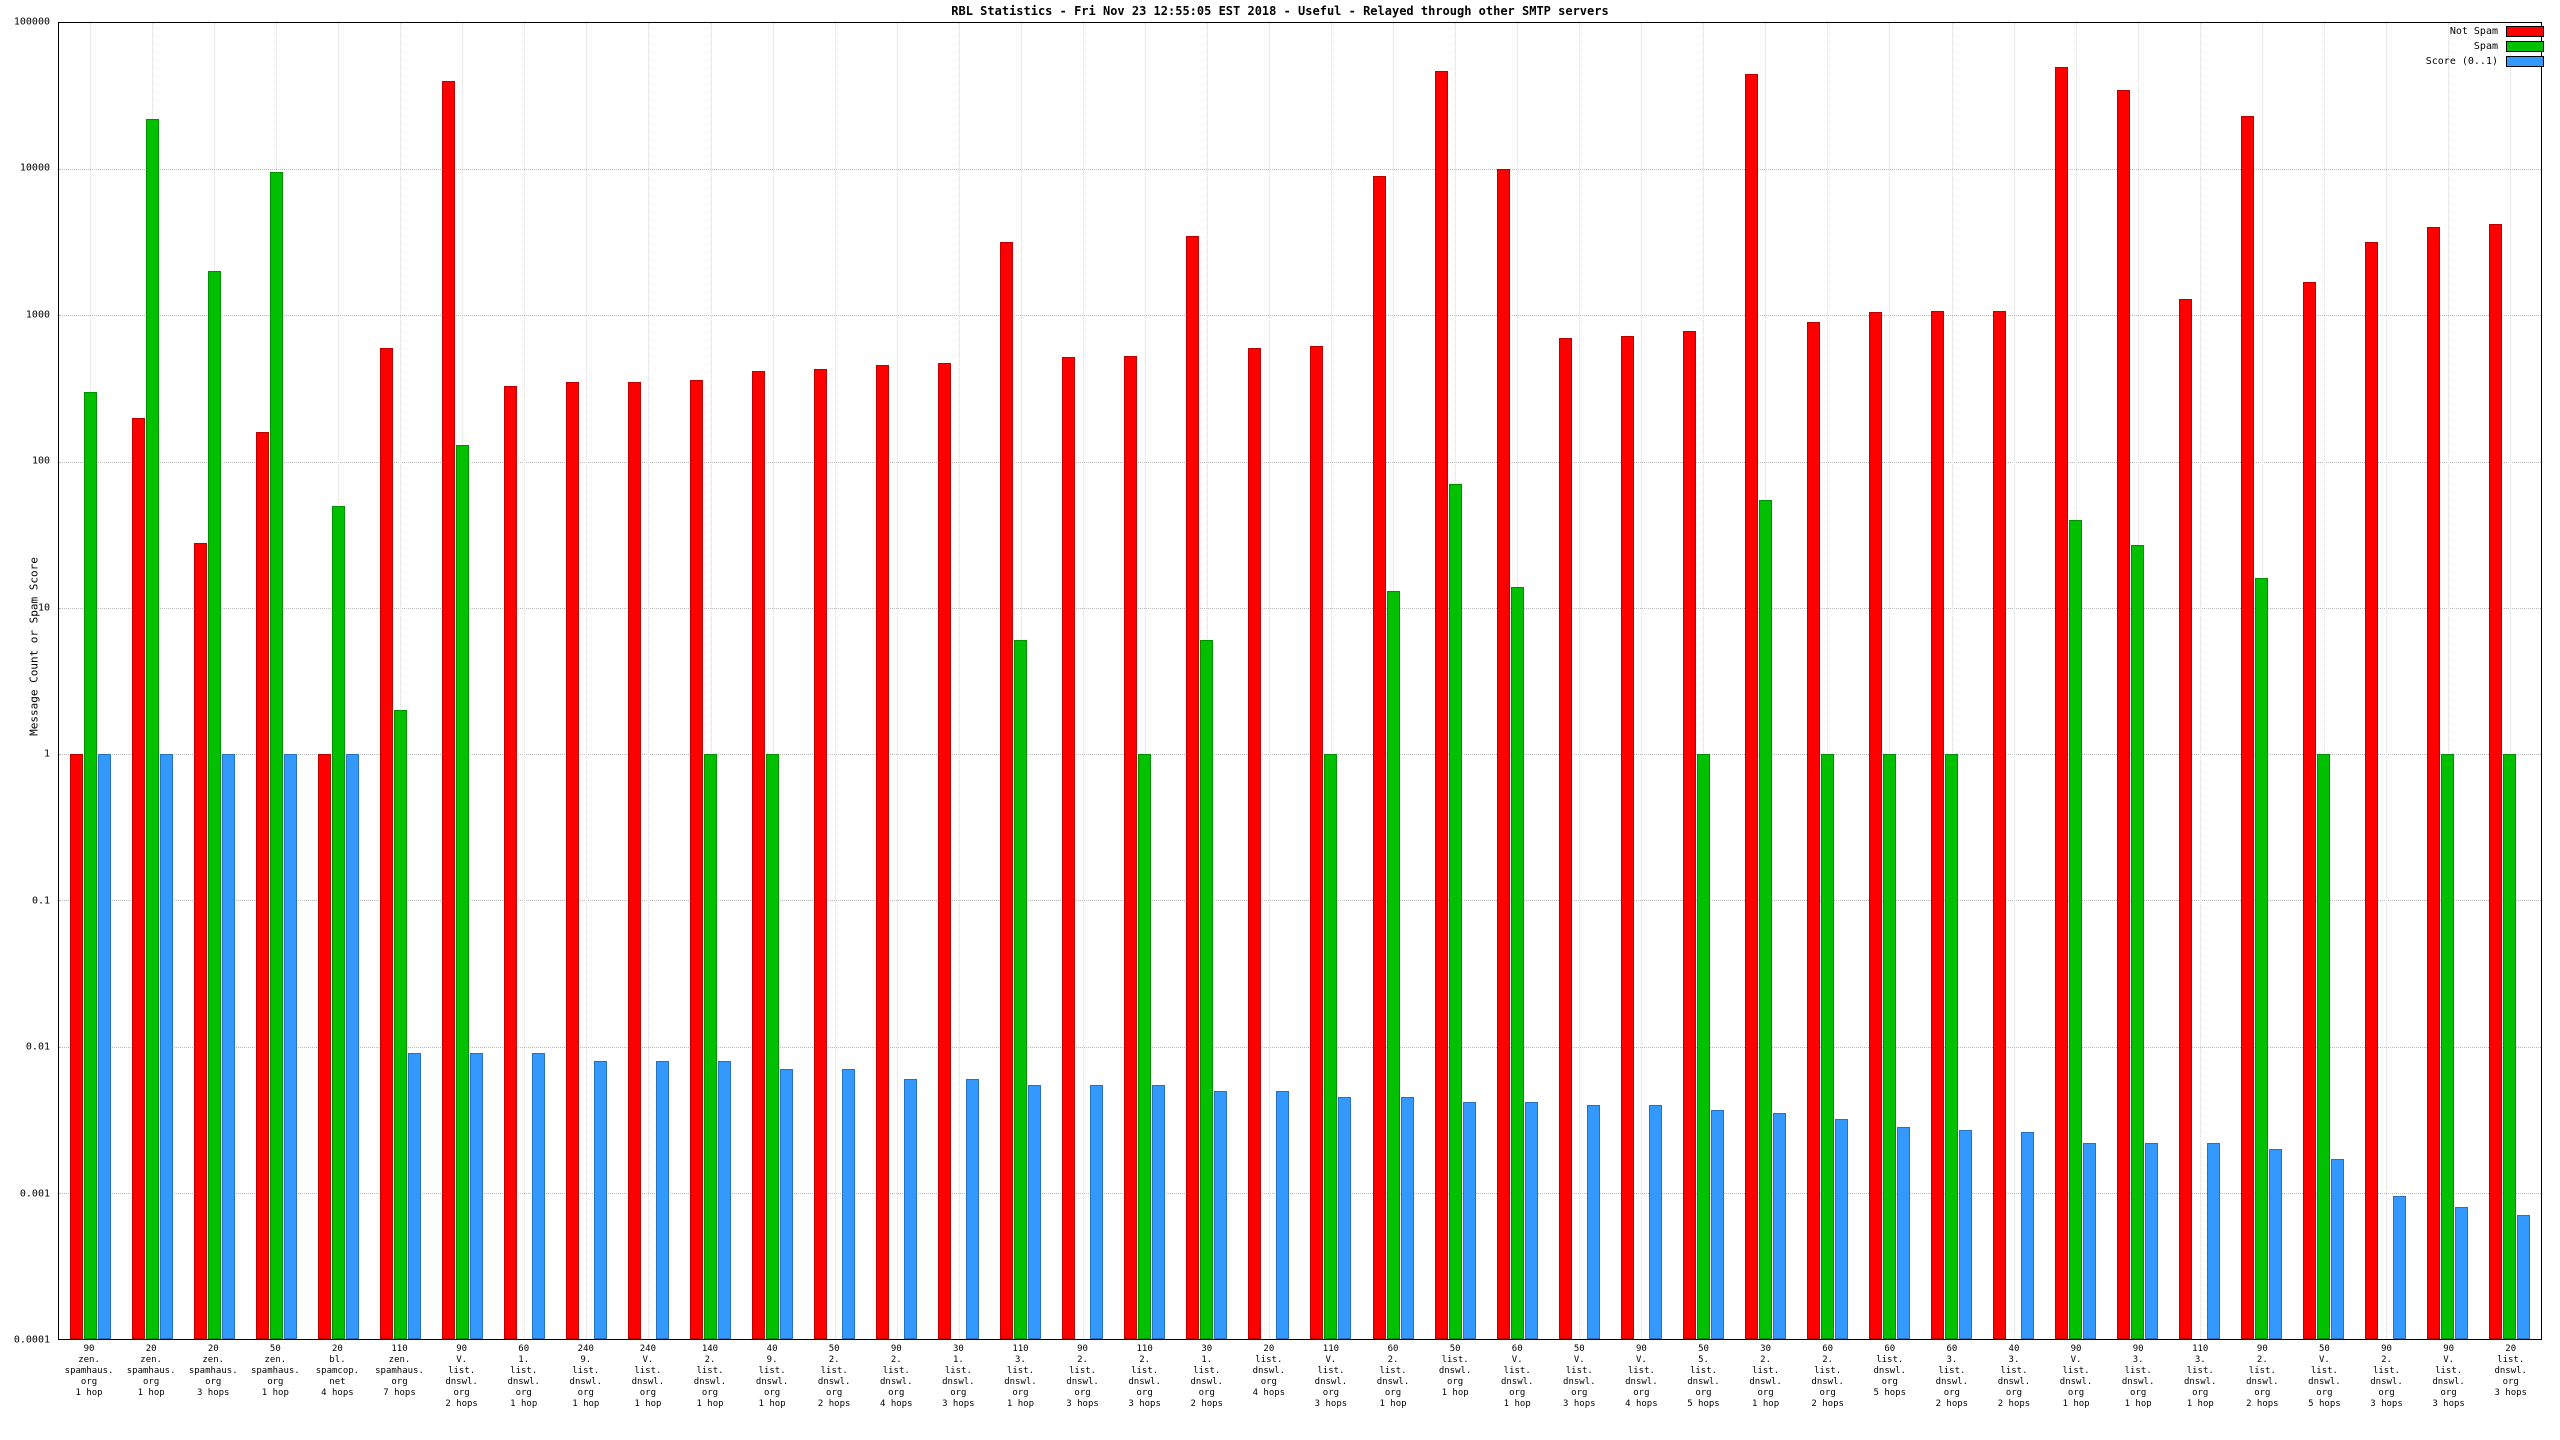 This screenshot has width=2560, height=1440. What do you see at coordinates (2324, 1376) in the screenshot?
I see `x-tick-label: 50 V. list. dnswl. org 5 hops` at bounding box center [2324, 1376].